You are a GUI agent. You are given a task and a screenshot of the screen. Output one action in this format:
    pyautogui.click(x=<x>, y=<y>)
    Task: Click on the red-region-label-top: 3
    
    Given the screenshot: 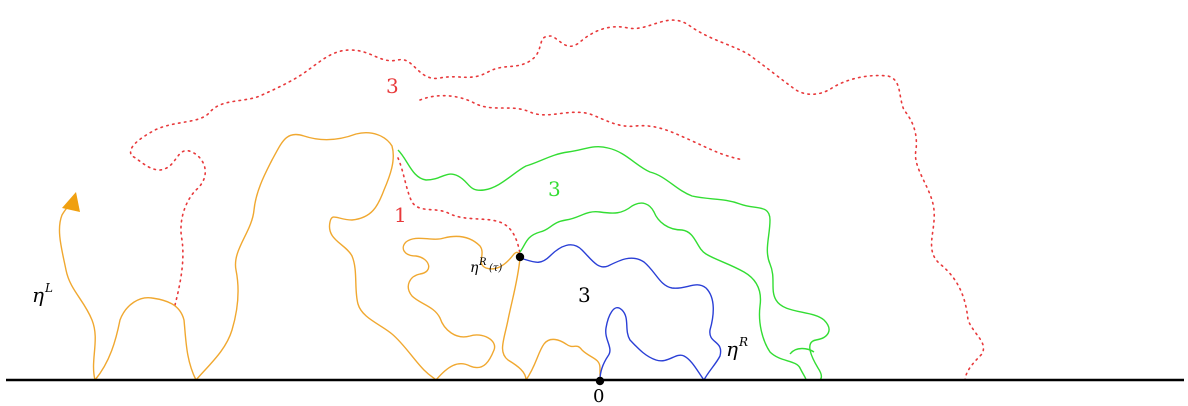 What is the action you would take?
    pyautogui.click(x=392, y=86)
    